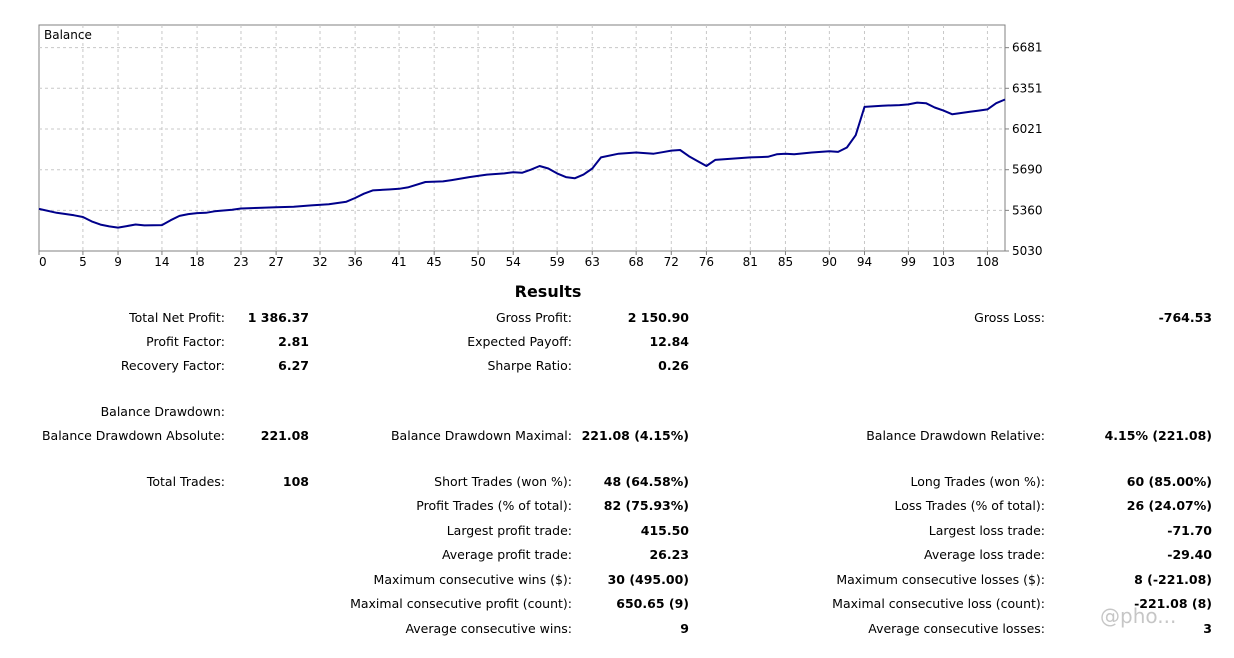  Describe the element at coordinates (592, 262) in the screenshot. I see `x-tick-label: 63` at that location.